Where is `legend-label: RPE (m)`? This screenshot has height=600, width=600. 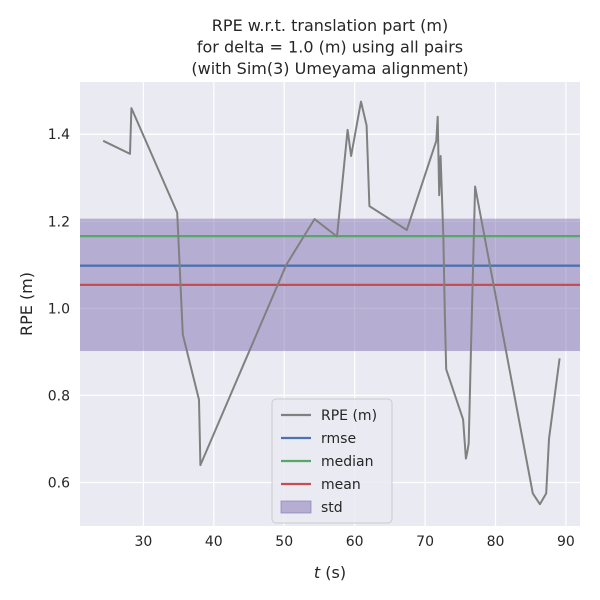
legend-label: RPE (m) is located at coordinates (349, 416).